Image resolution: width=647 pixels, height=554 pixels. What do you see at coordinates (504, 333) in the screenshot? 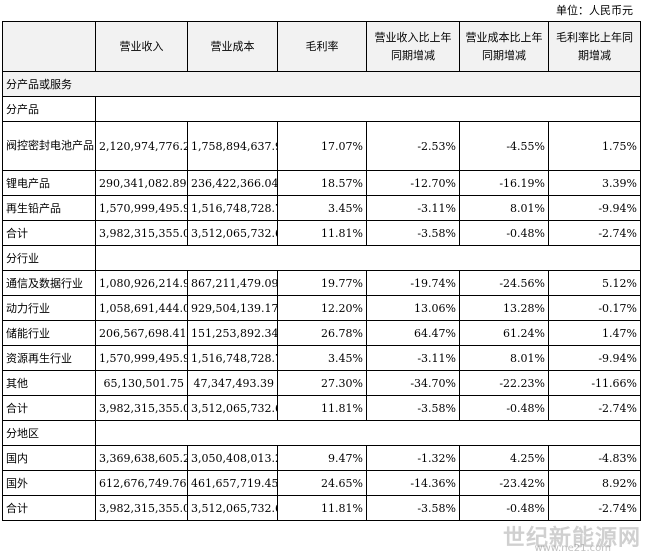
I see `cell-cost-yoy: 61.24%` at bounding box center [504, 333].